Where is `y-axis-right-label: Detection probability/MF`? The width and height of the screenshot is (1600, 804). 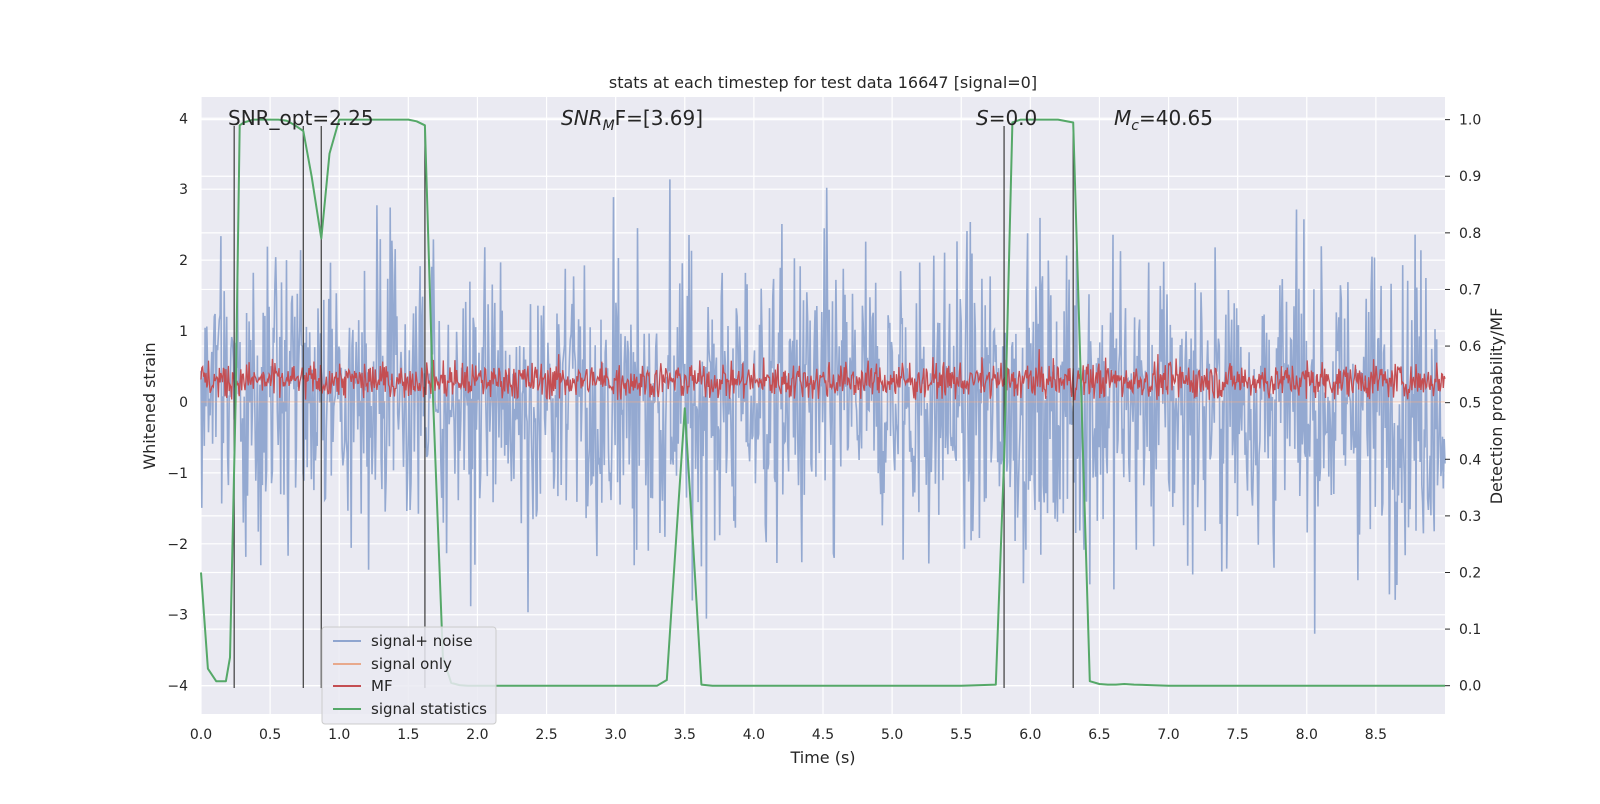
y-axis-right-label: Detection probability/MF is located at coordinates (1496, 406).